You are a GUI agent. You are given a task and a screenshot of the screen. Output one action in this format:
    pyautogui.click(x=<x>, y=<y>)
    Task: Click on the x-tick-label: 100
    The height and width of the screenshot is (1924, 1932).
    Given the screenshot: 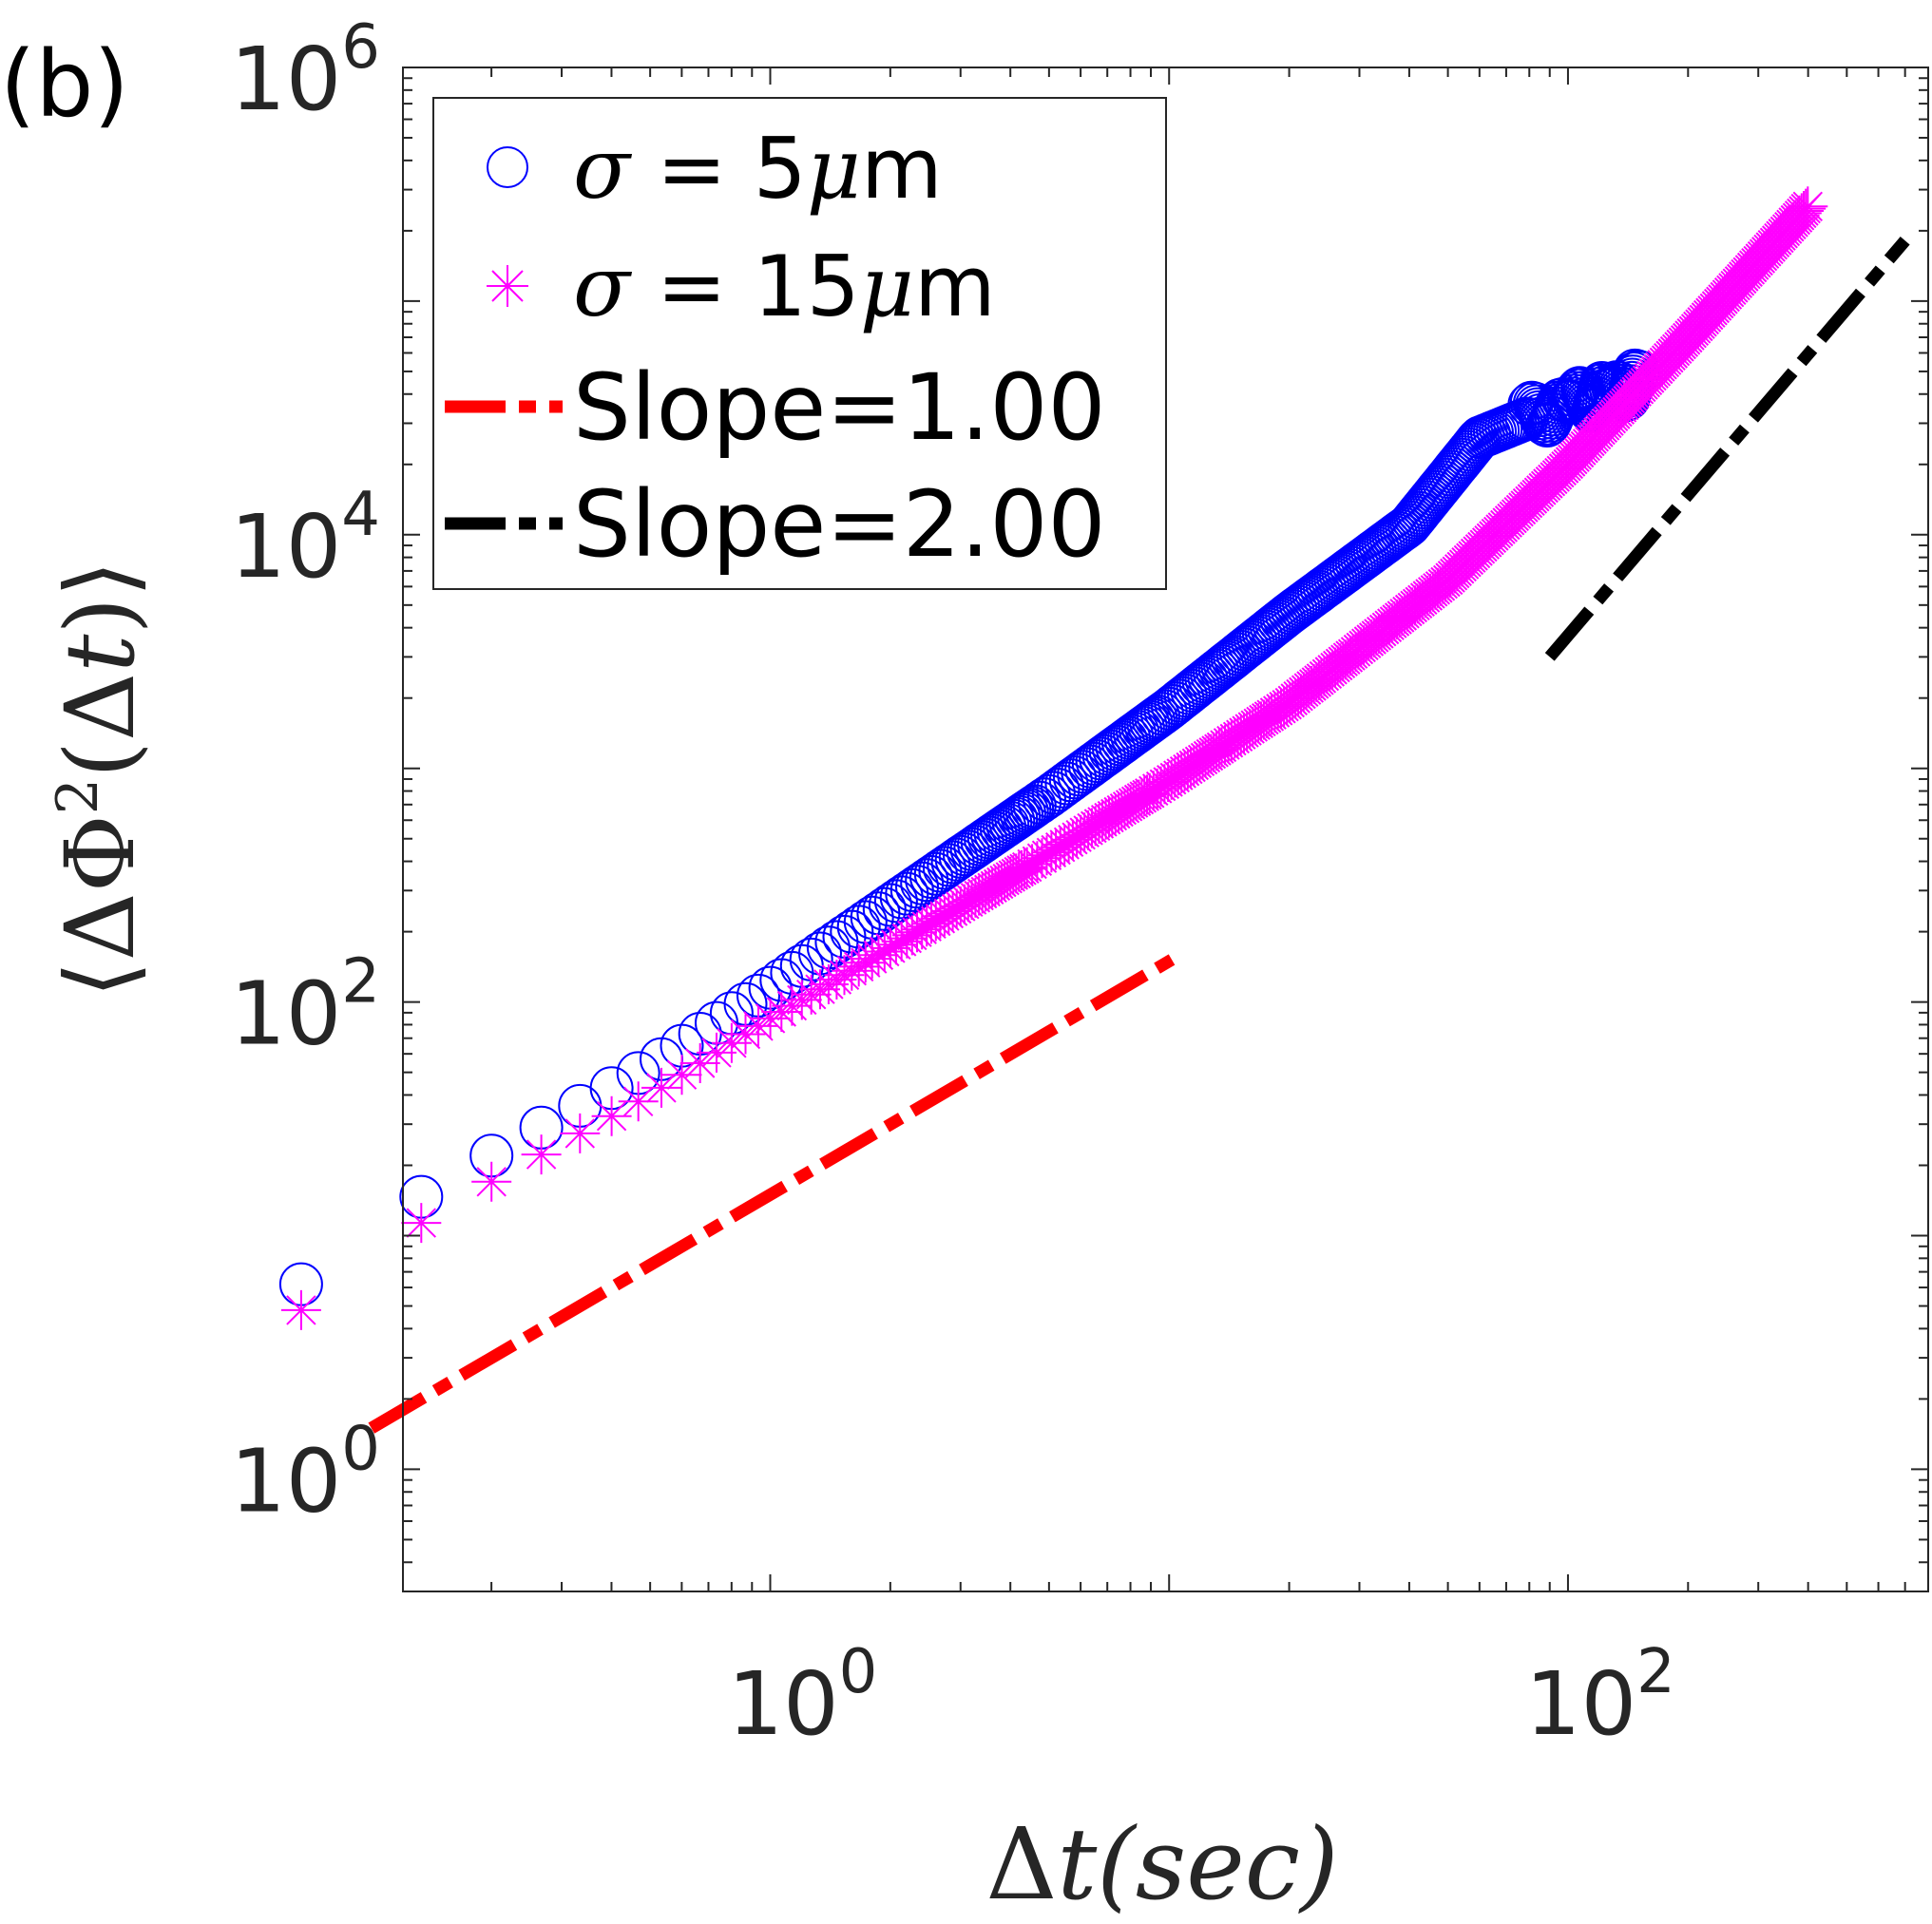 What is the action you would take?
    pyautogui.click(x=803, y=1696)
    